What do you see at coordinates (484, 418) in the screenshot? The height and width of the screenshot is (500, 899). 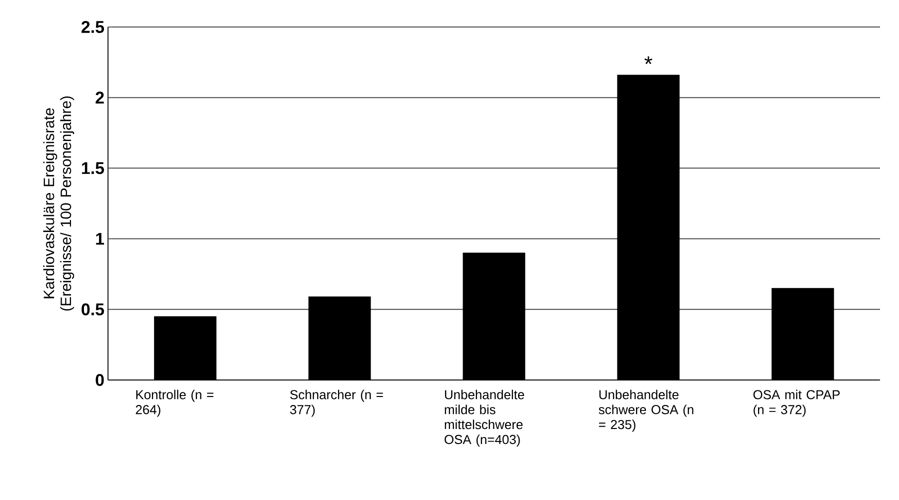 I see `x-tick-label: Unbehandelte milde bis mittelschwere OSA (n=403)` at bounding box center [484, 418].